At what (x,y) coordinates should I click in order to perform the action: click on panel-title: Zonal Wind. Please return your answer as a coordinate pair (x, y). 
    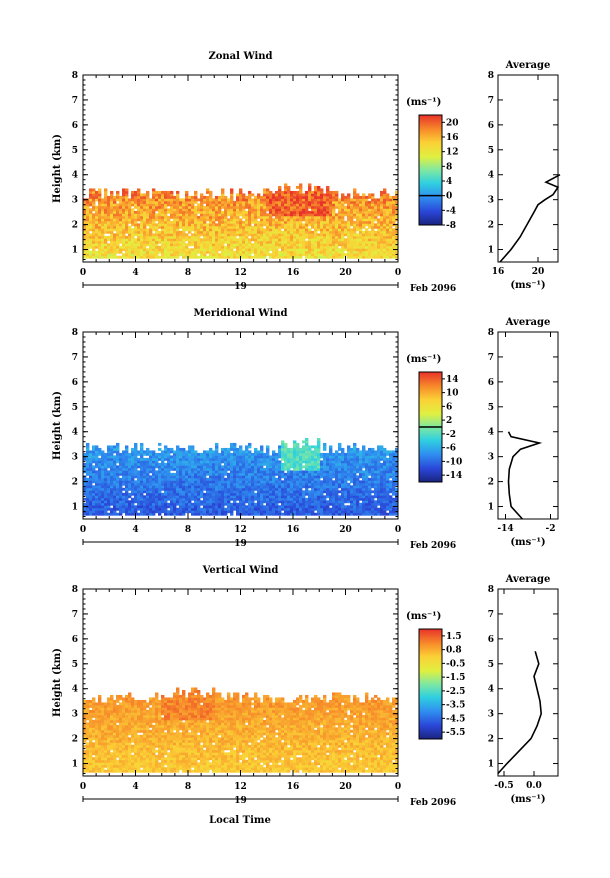
    Looking at the image, I should click on (240, 56).